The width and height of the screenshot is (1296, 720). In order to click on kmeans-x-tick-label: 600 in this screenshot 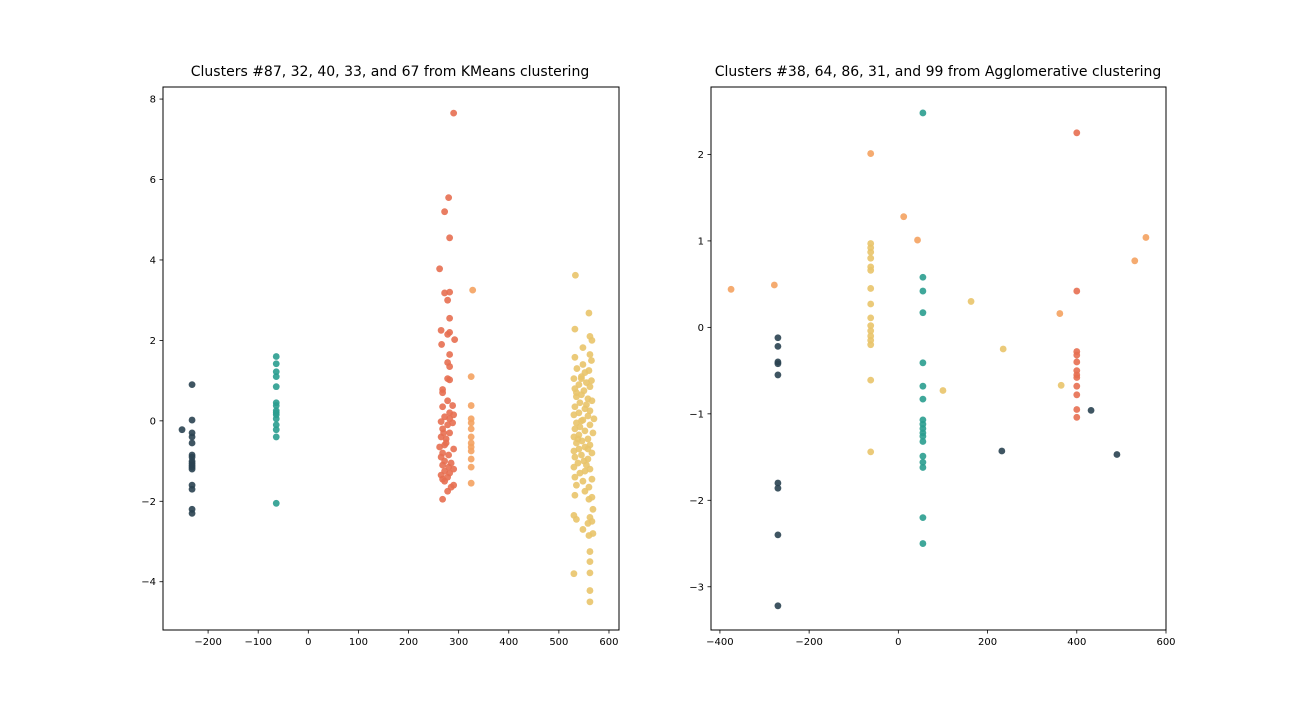, I will do `click(608, 642)`.